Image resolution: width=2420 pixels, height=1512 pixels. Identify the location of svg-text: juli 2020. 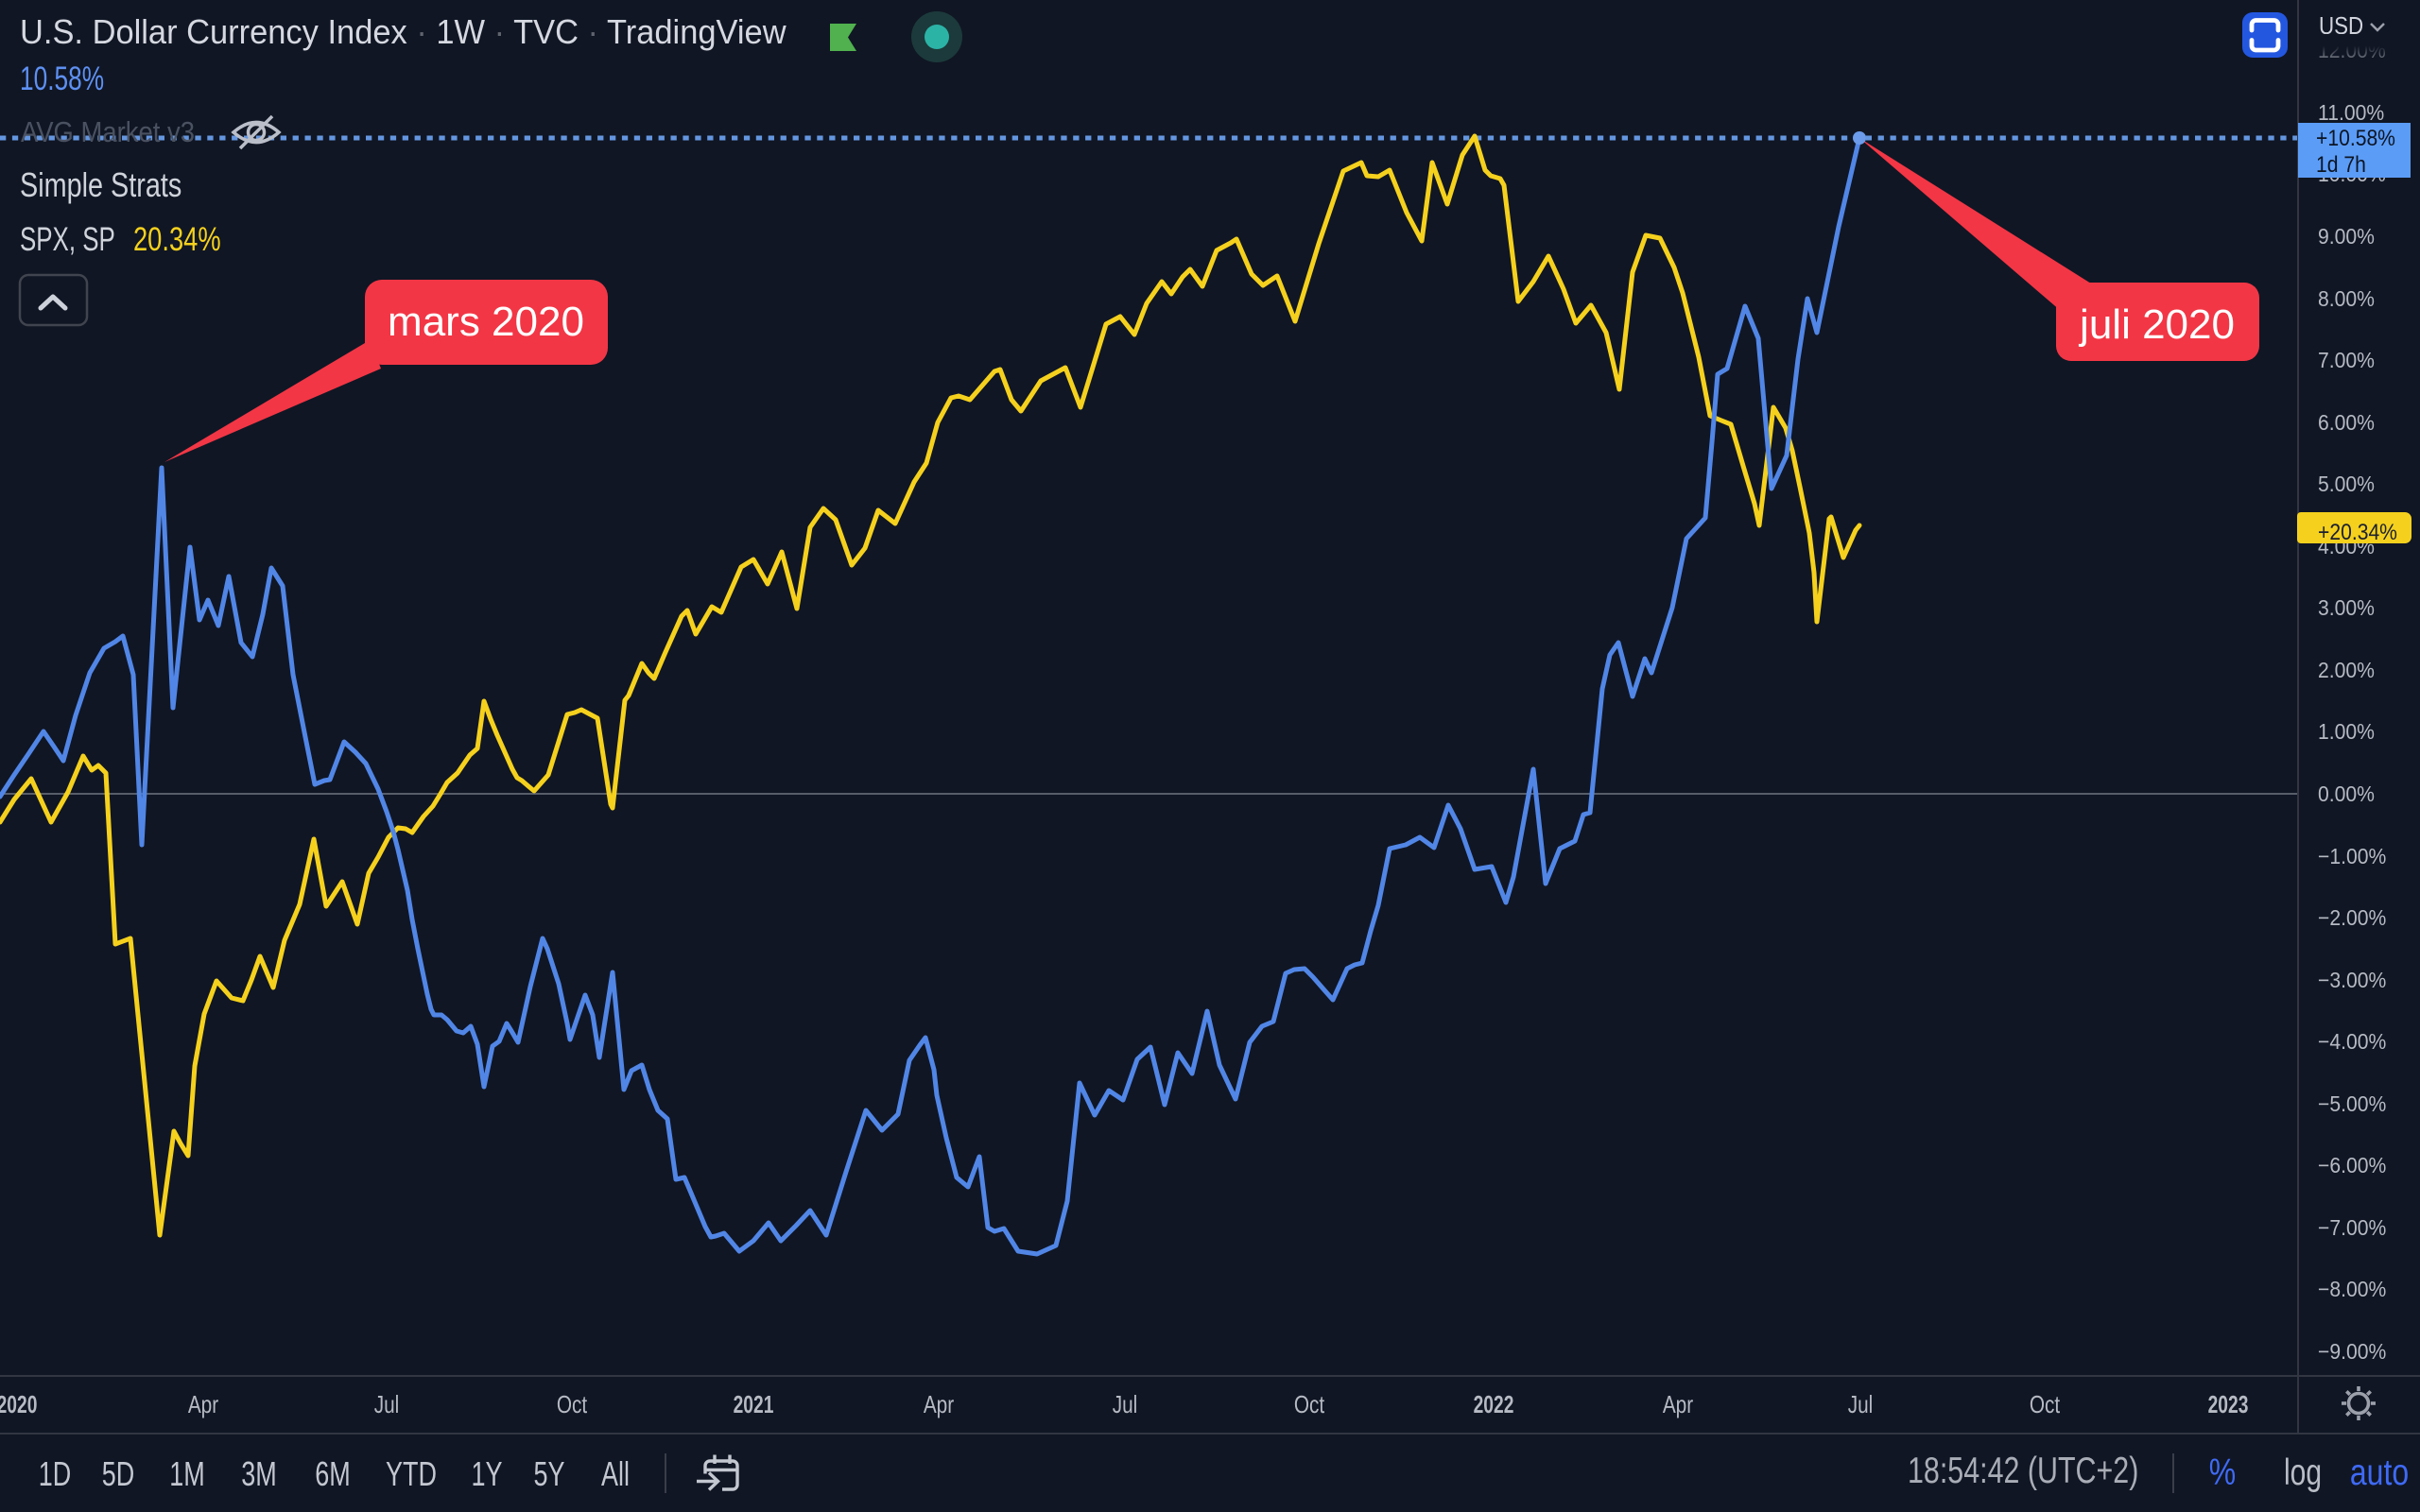
(2156, 324).